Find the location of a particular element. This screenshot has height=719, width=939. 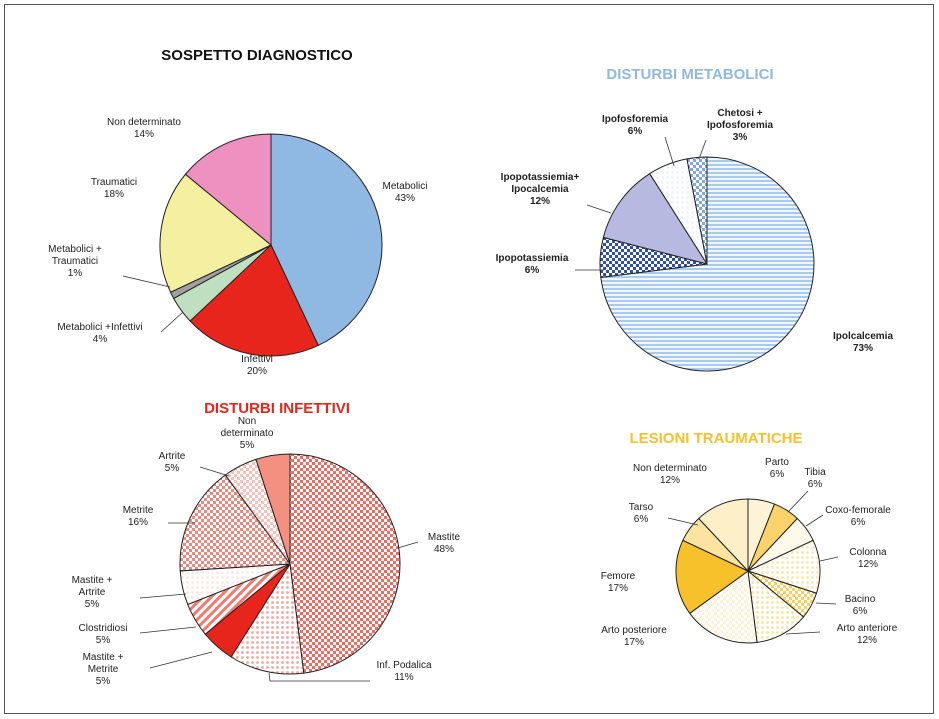

slice-label: Metabolici +Infettivi 4% is located at coordinates (99, 333).